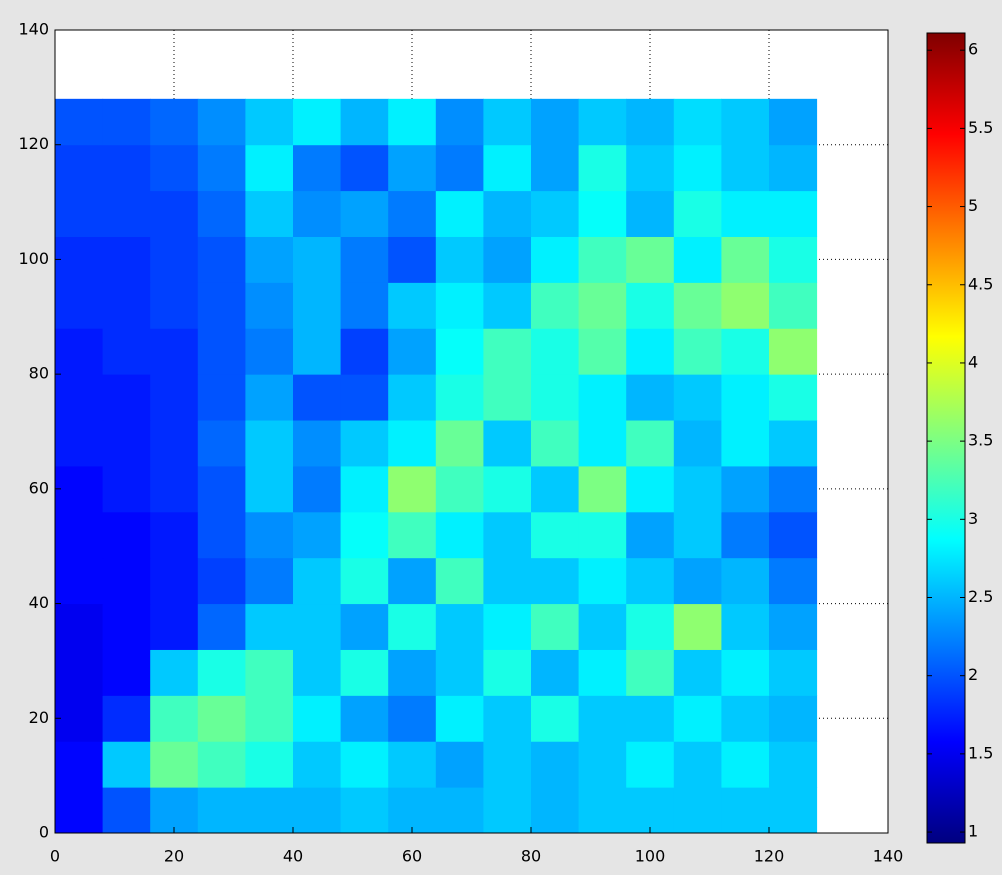 This screenshot has width=1002, height=875. Describe the element at coordinates (980, 596) in the screenshot. I see `colorbar-tick-label: 2.5` at that location.